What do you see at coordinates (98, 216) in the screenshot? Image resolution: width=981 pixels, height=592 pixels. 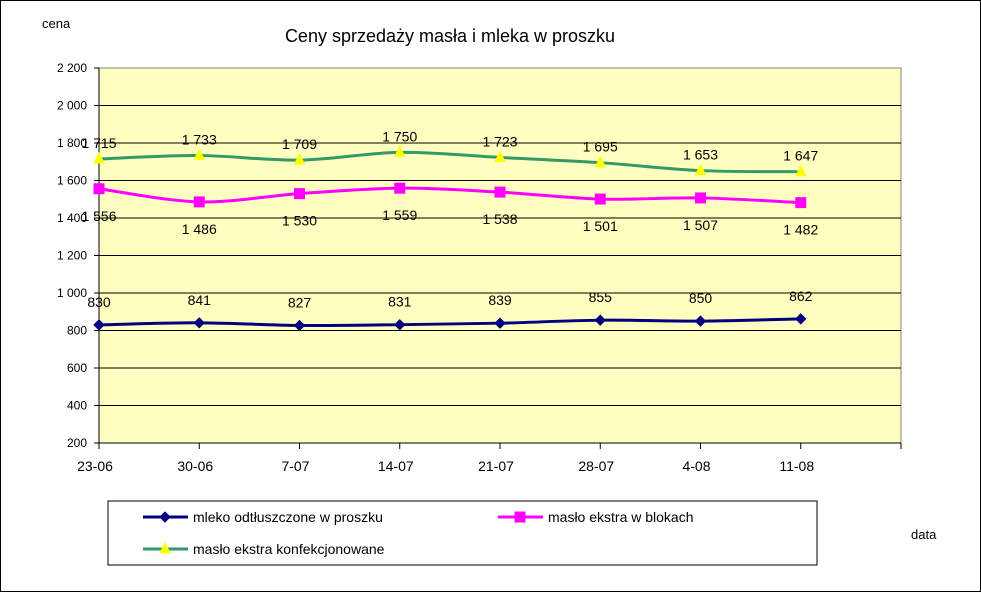 I see `data-label: 1 556` at bounding box center [98, 216].